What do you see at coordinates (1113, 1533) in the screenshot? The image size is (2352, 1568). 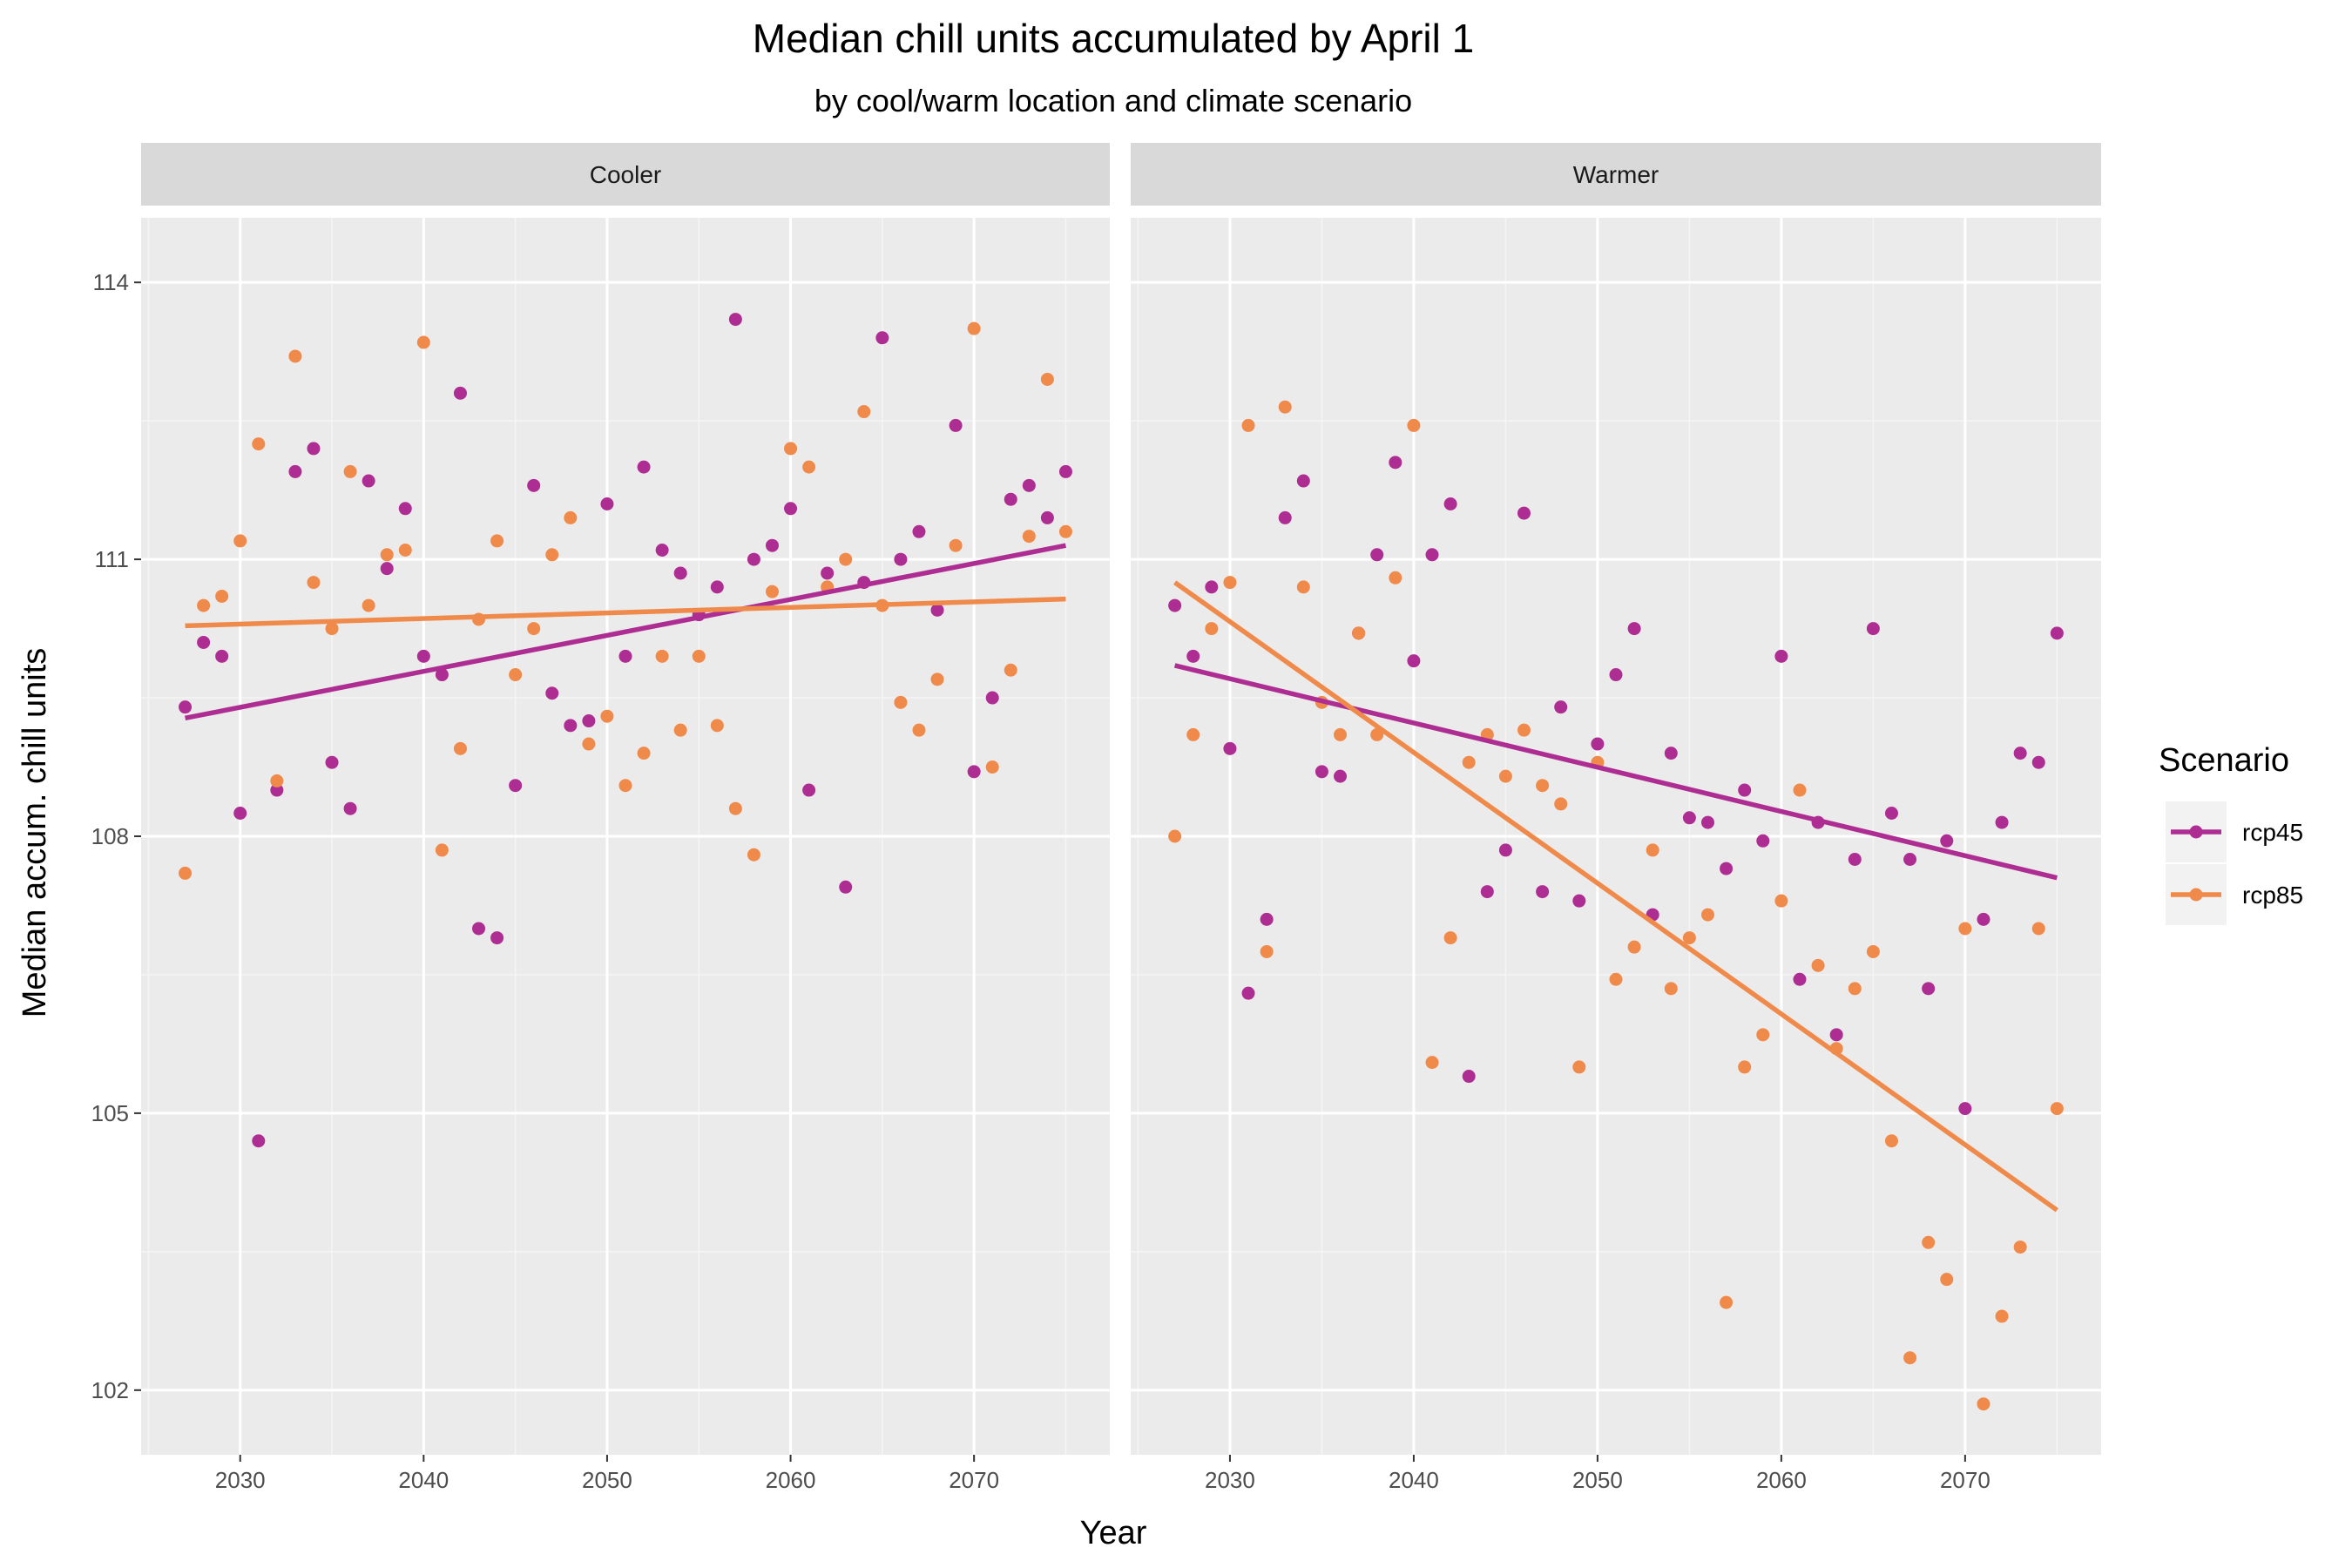 I see `x-axis-title: Year` at bounding box center [1113, 1533].